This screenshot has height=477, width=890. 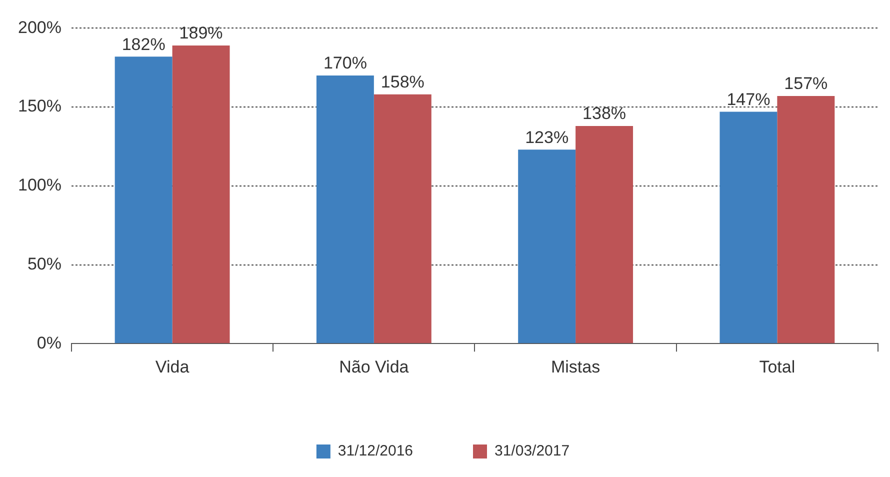 What do you see at coordinates (201, 33) in the screenshot?
I see `data-label: 189%` at bounding box center [201, 33].